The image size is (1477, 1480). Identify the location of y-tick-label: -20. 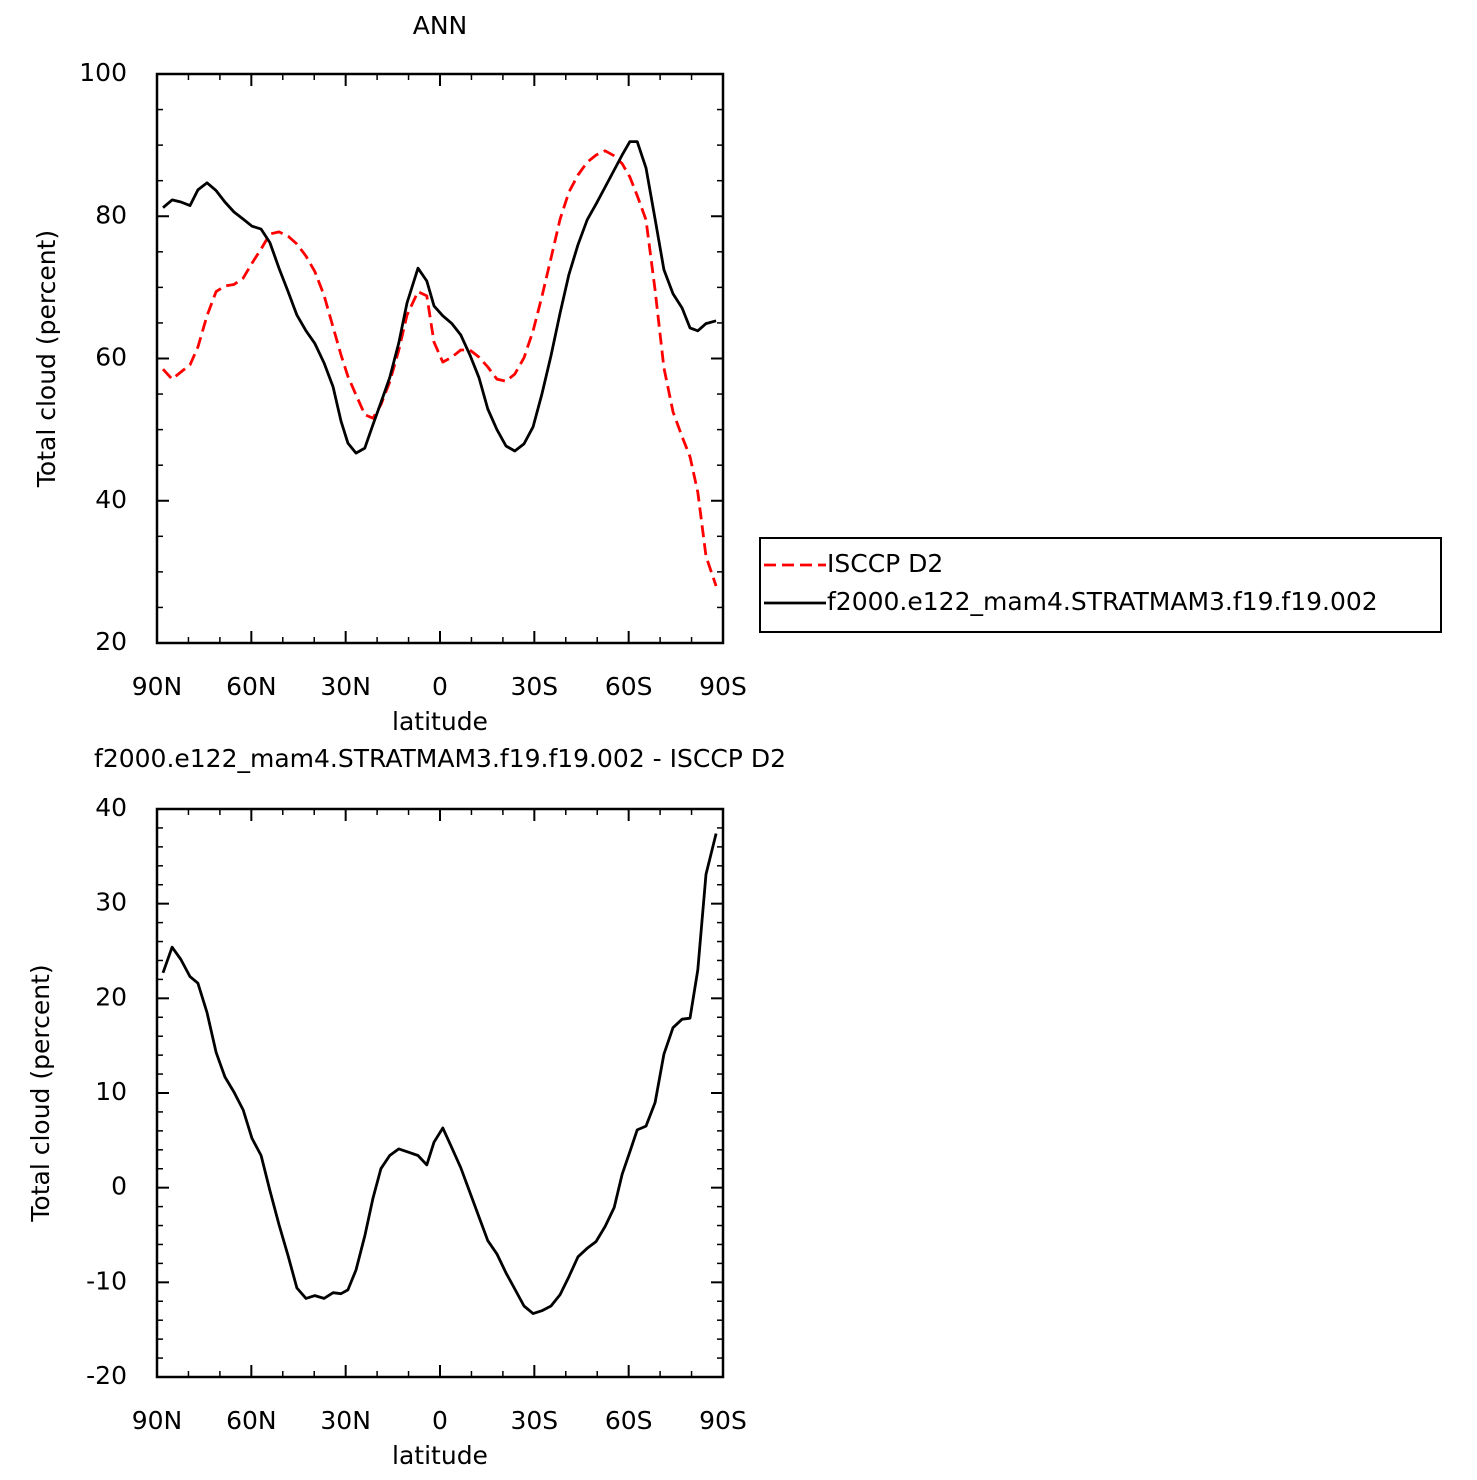
(106, 1375).